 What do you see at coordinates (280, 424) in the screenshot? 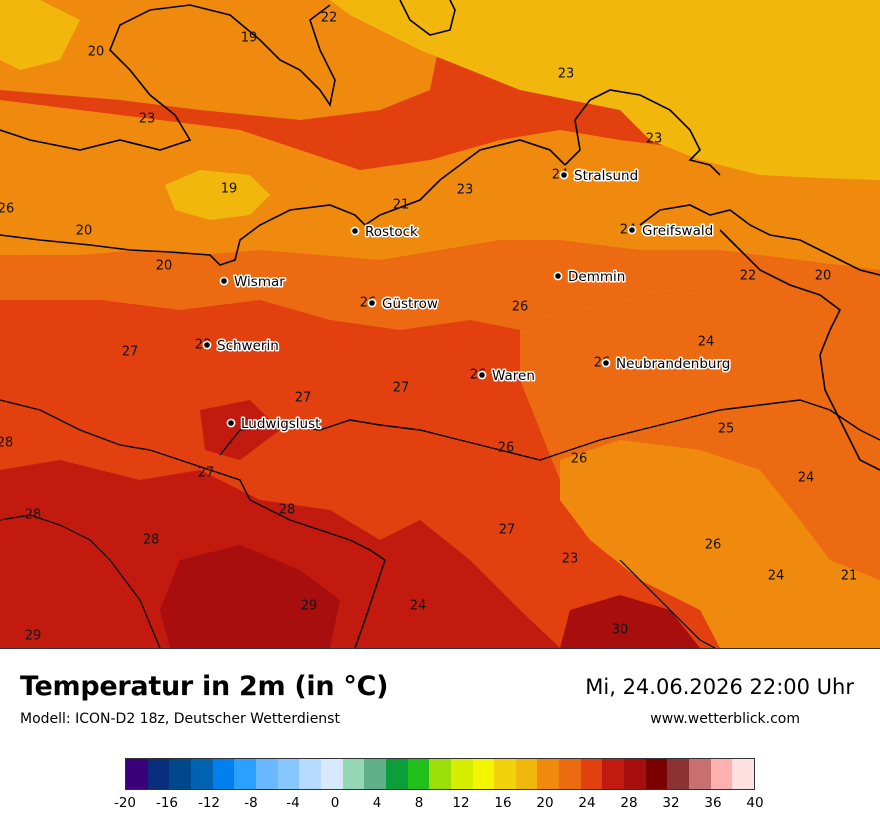
I see `city-name-label: Ludwigslust` at bounding box center [280, 424].